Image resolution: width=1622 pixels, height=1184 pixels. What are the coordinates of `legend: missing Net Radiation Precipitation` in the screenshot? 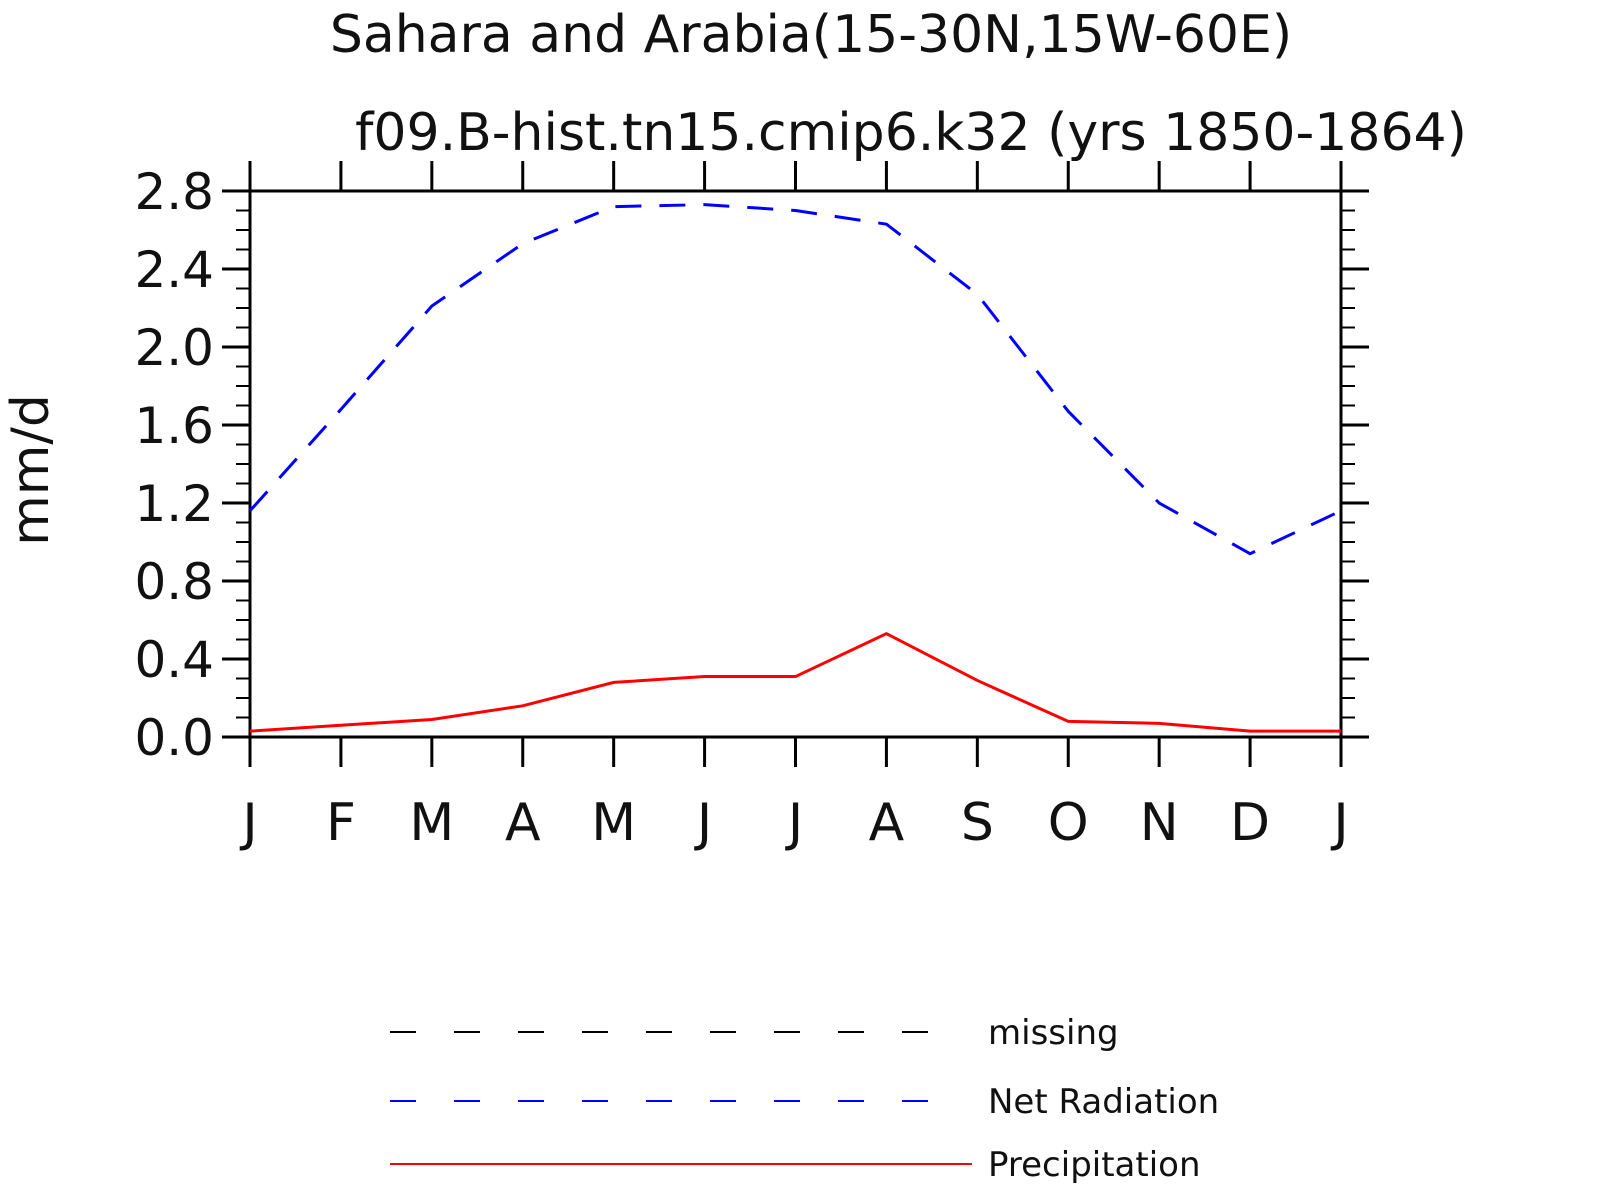 It's located at (804, 1098).